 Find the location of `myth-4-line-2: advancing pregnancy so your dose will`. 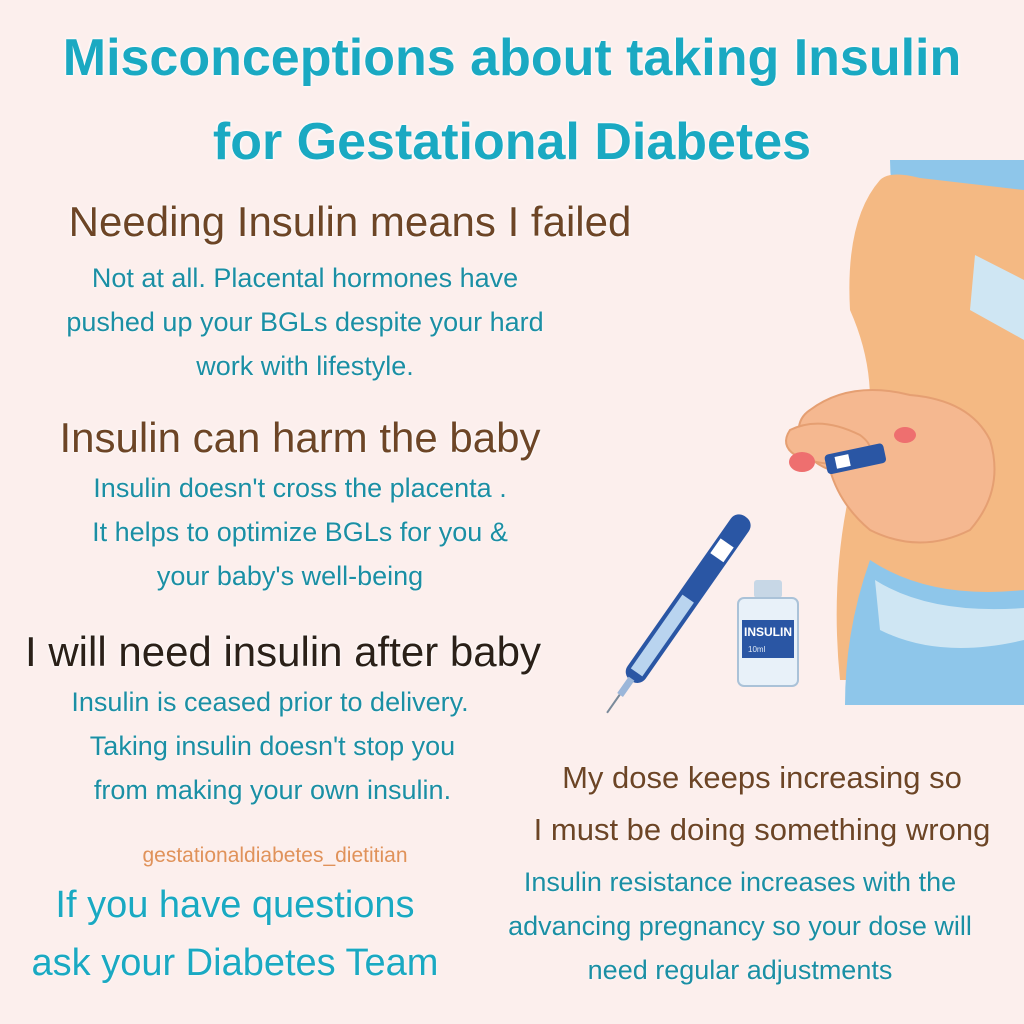

myth-4-line-2: advancing pregnancy so your dose will is located at coordinates (740, 926).